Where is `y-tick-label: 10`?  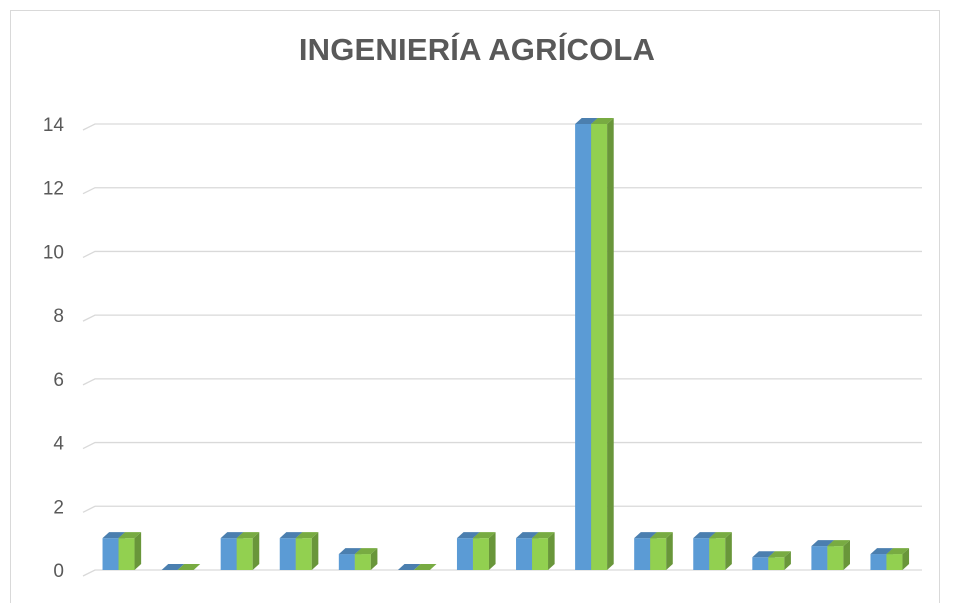
y-tick-label: 10 is located at coordinates (53, 252).